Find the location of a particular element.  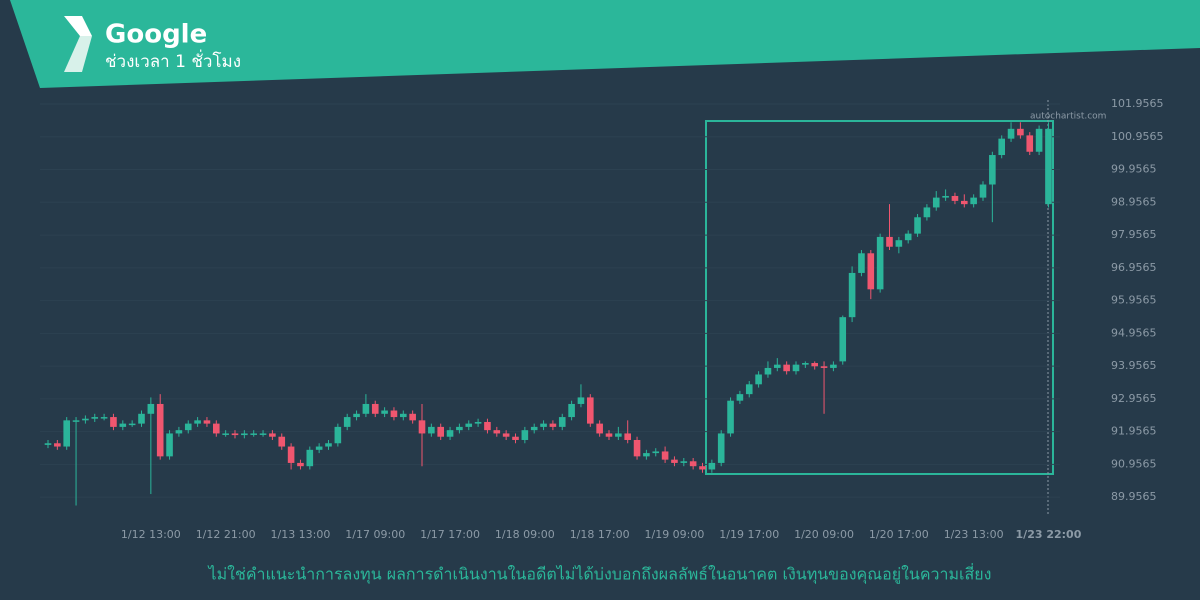

header-title: Google is located at coordinates (156, 35).